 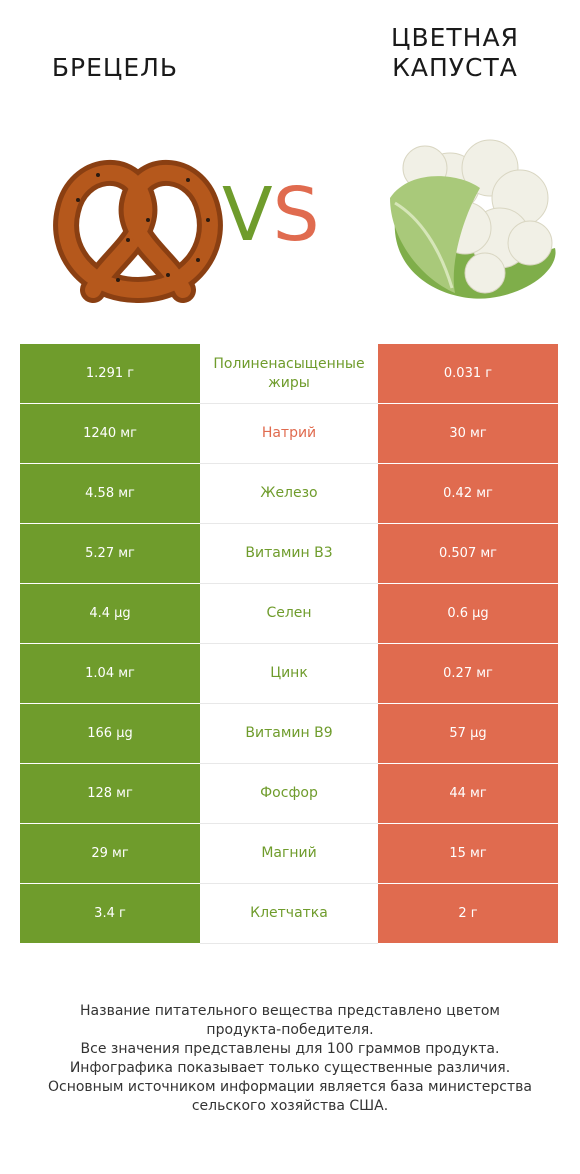 I want to click on vs-label: VS, so click(x=271, y=215).